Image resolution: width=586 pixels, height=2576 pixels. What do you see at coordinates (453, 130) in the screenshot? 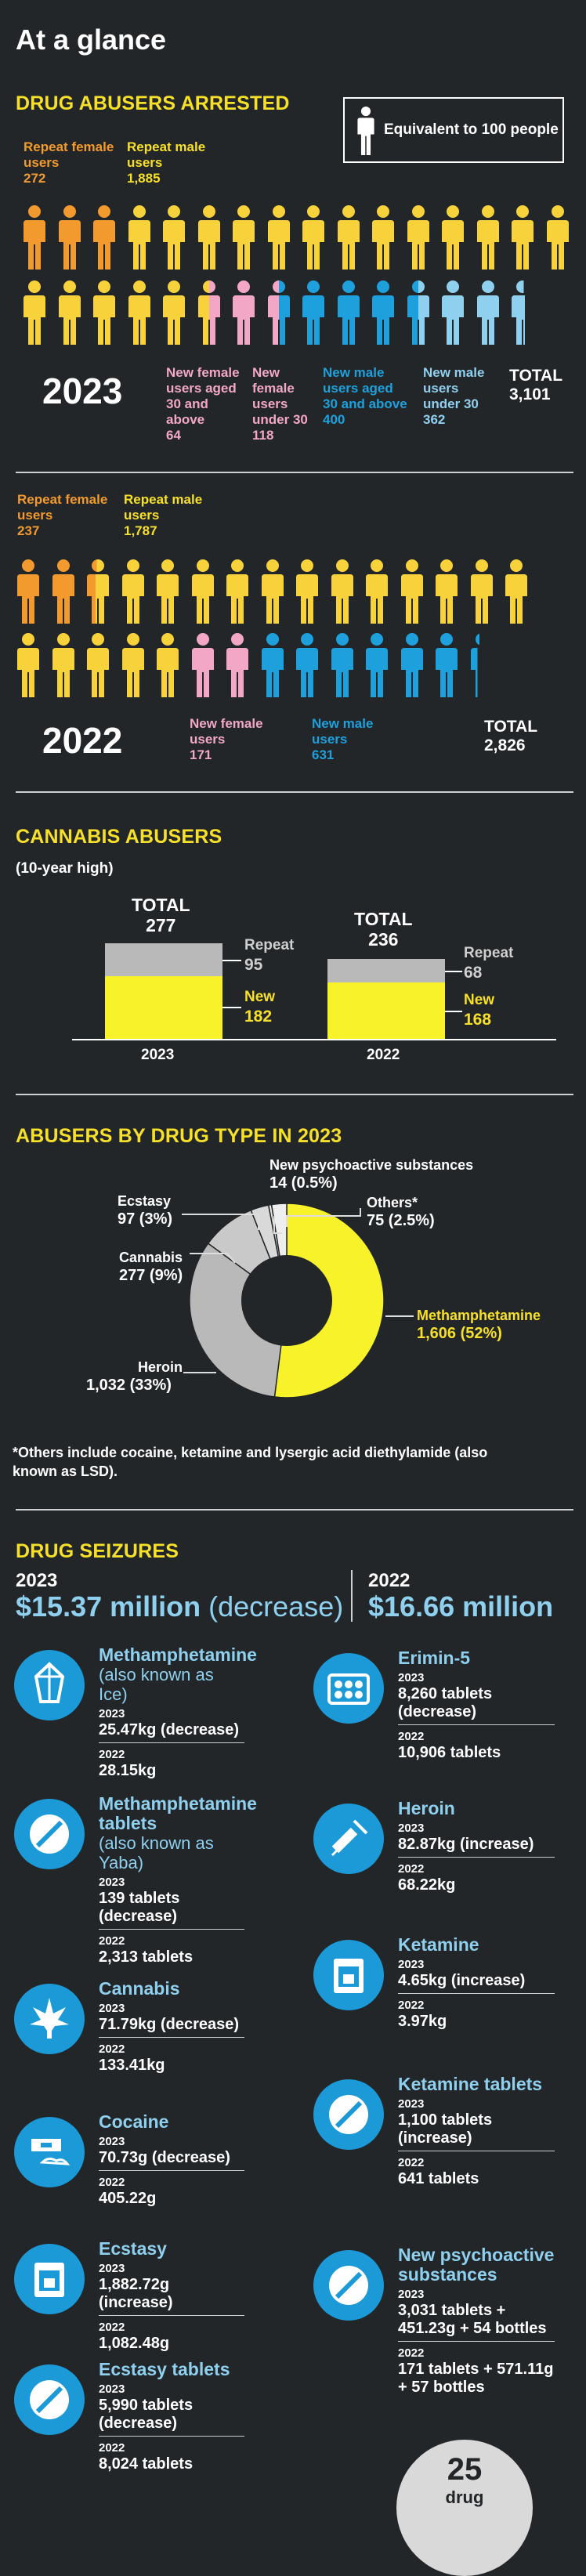
I see `person-legend: Equivalent to 100 people` at bounding box center [453, 130].